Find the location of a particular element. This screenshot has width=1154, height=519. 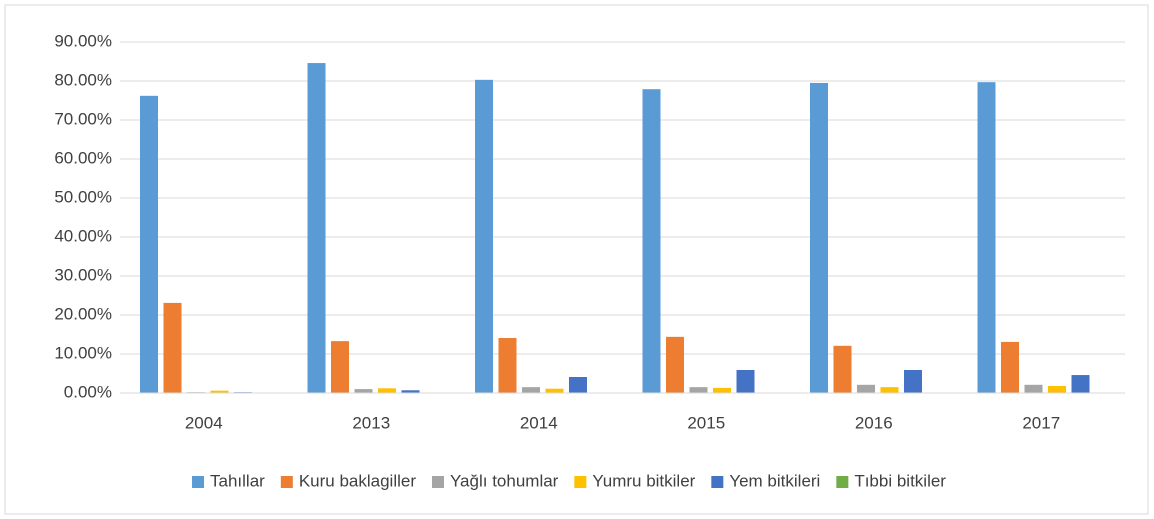

y-tick-label: 10.00% is located at coordinates (83, 352).